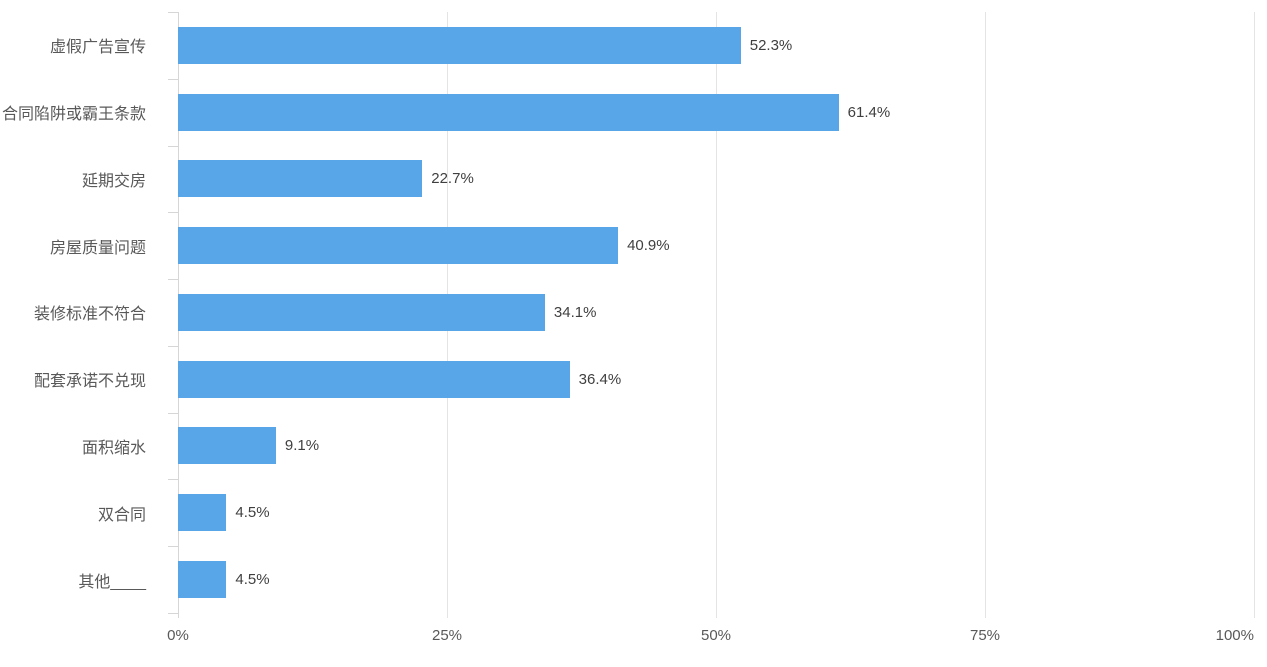 This screenshot has height=667, width=1267. I want to click on value-label: 22.7%, so click(452, 179).